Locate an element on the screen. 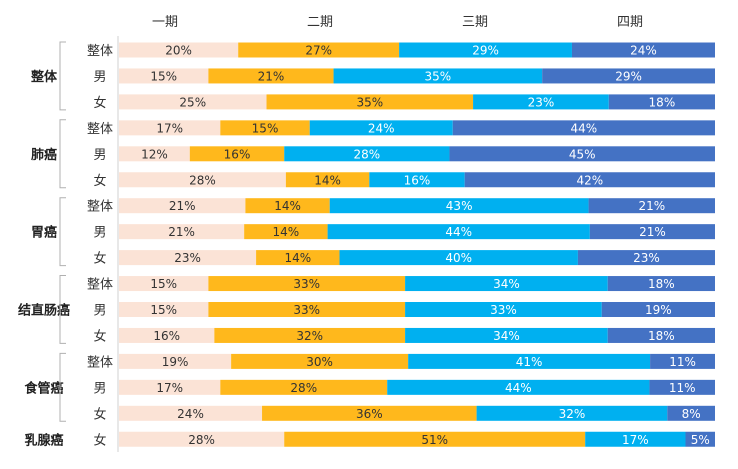 The image size is (738, 469). data-label: 5% is located at coordinates (700, 440).